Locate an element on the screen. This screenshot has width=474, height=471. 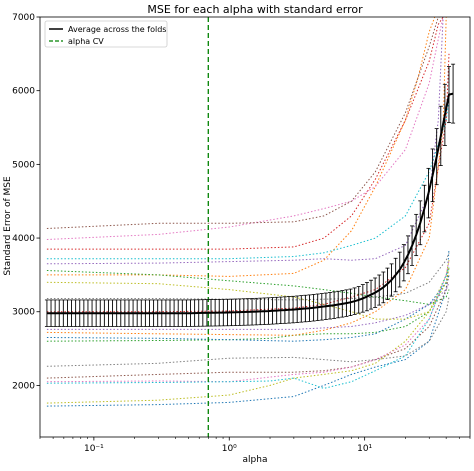
y-tick-label: 6000 is located at coordinates (23, 92).